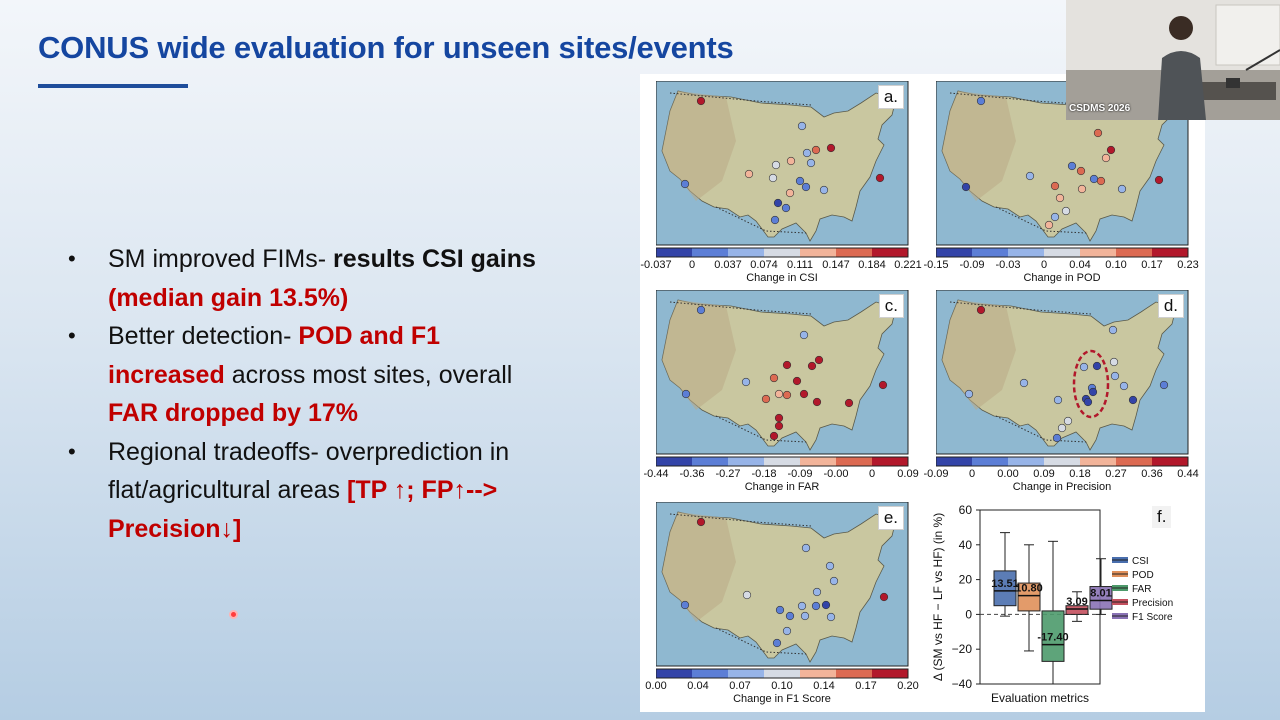 This screenshot has width=1280, height=720. What do you see at coordinates (740, 686) in the screenshot?
I see `colorbar-tick: 0.07` at bounding box center [740, 686].